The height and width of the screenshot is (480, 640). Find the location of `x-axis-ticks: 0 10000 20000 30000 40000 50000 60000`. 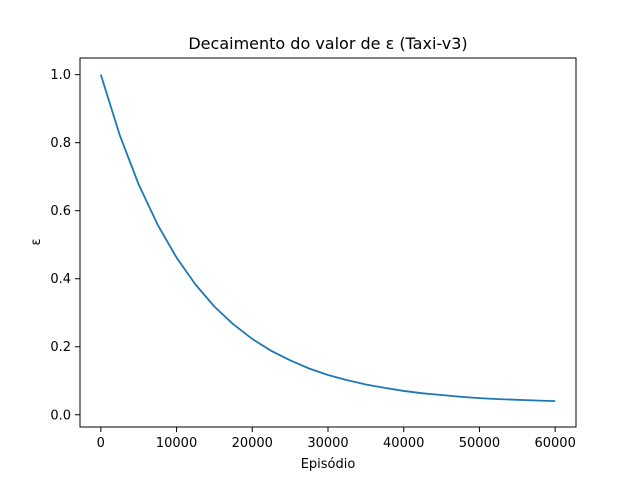

x-axis-ticks: 0 10000 20000 30000 40000 50000 60000 is located at coordinates (336, 439).